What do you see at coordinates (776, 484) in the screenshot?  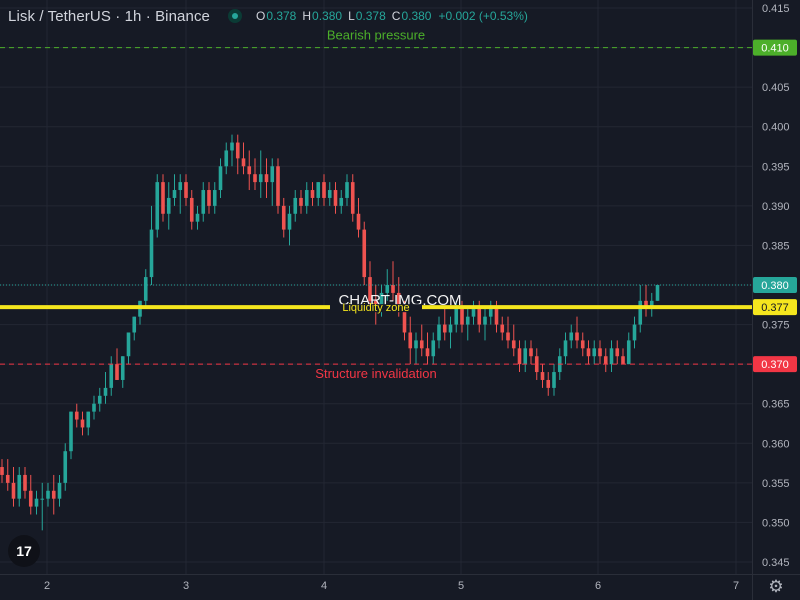 I see `y-tick-label: 0.355` at bounding box center [776, 484].